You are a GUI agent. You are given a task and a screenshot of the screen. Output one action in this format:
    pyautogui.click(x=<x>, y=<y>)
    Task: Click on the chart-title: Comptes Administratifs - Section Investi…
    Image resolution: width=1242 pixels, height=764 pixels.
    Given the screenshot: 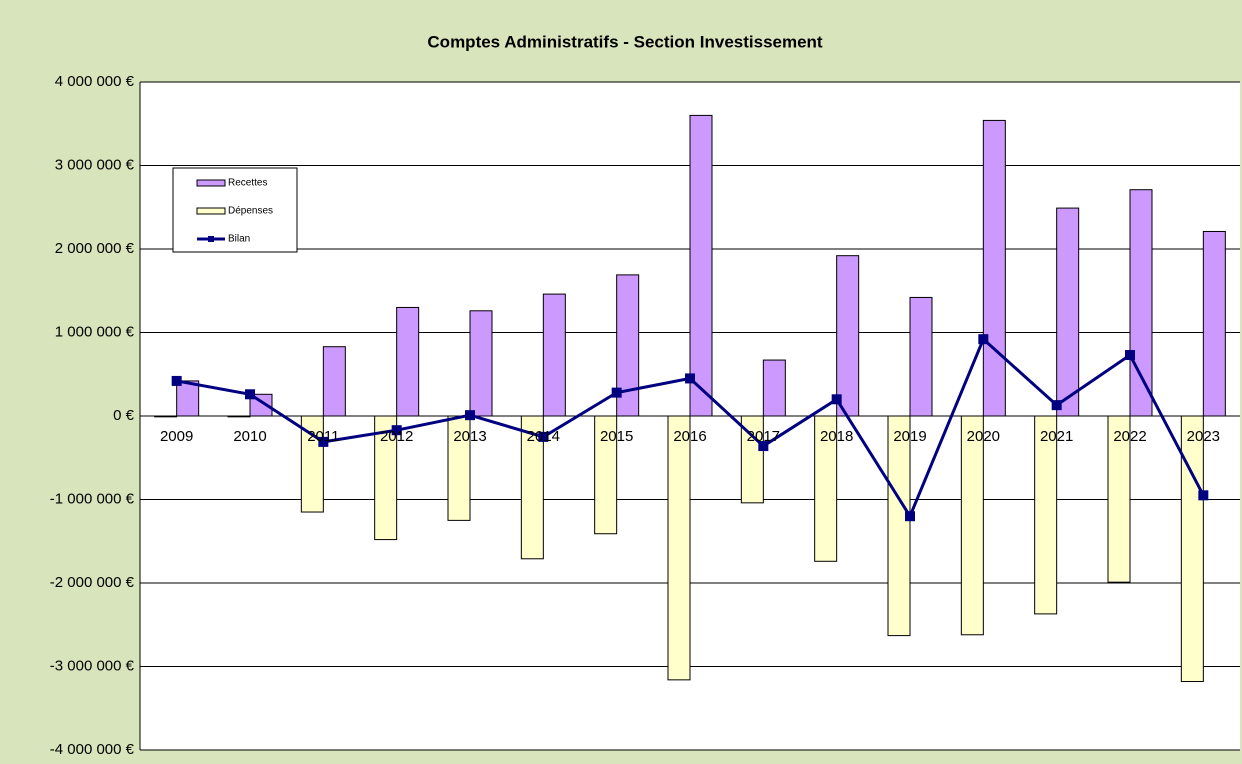 What is the action you would take?
    pyautogui.click(x=625, y=41)
    